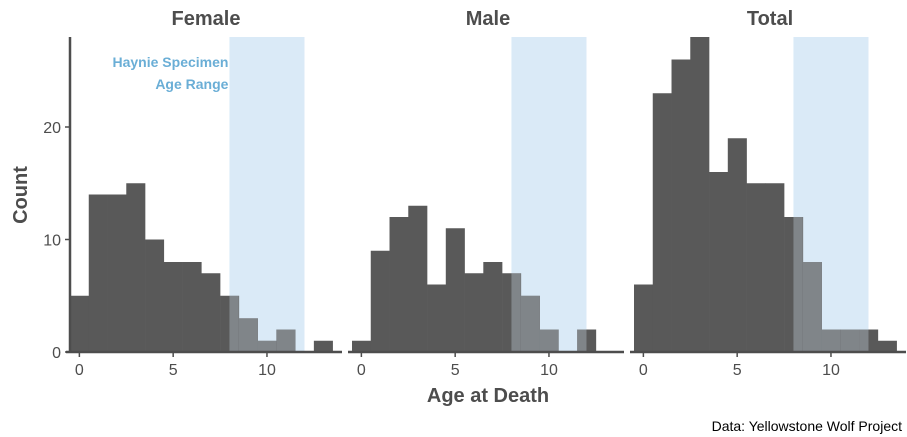 The width and height of the screenshot is (907, 437). Describe the element at coordinates (770, 19) in the screenshot. I see `panel-title: Total` at that location.